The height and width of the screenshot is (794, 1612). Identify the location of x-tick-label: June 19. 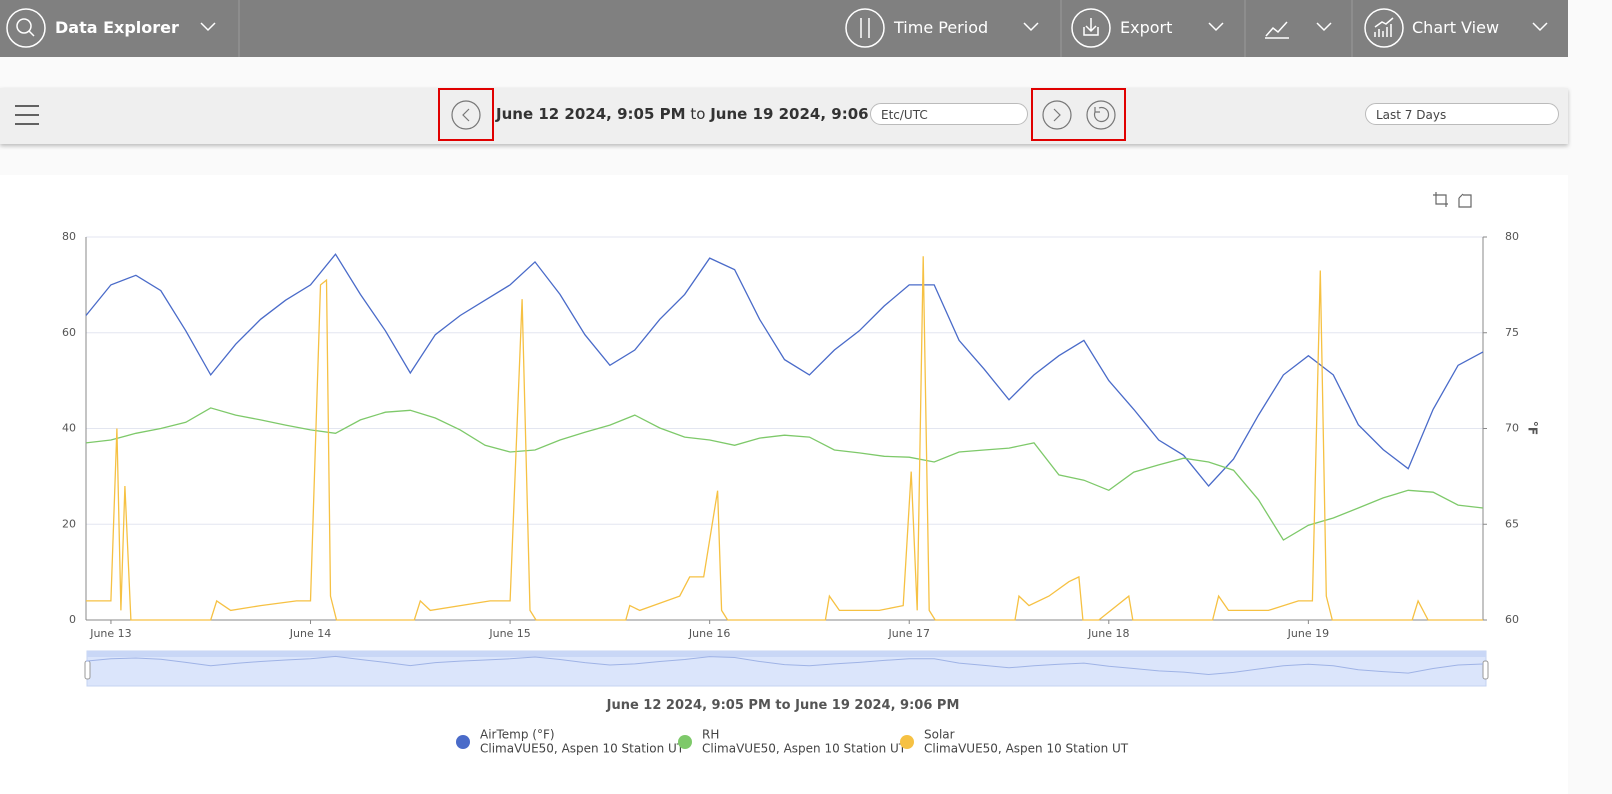
(1308, 633).